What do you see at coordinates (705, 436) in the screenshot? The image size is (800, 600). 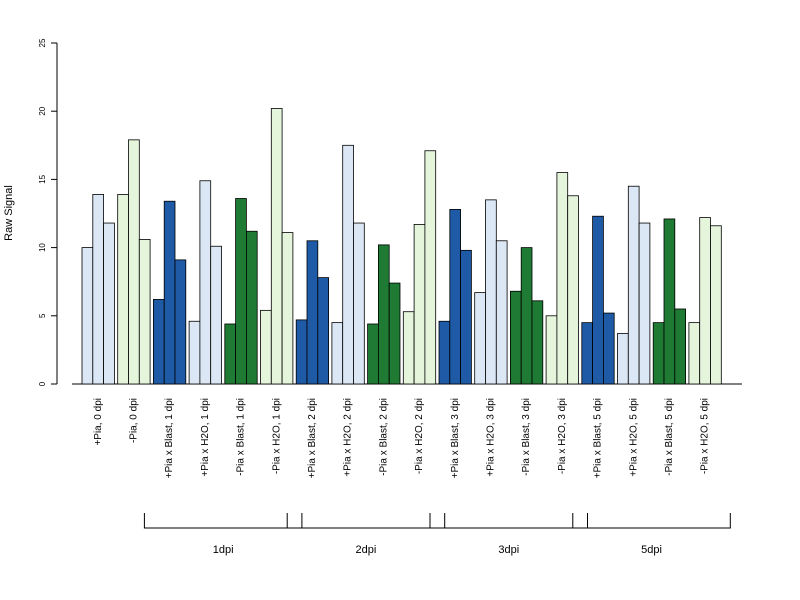 I see `x-tick-label: -Pia x H2O, 5 dpi` at bounding box center [705, 436].